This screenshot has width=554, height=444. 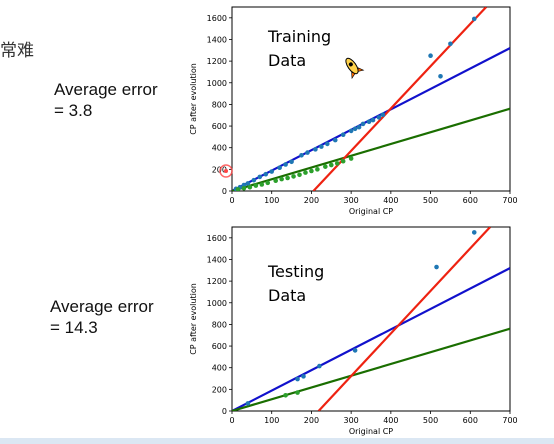 What do you see at coordinates (470, 420) in the screenshot?
I see `testing-x-tick-label: 600` at bounding box center [470, 420].